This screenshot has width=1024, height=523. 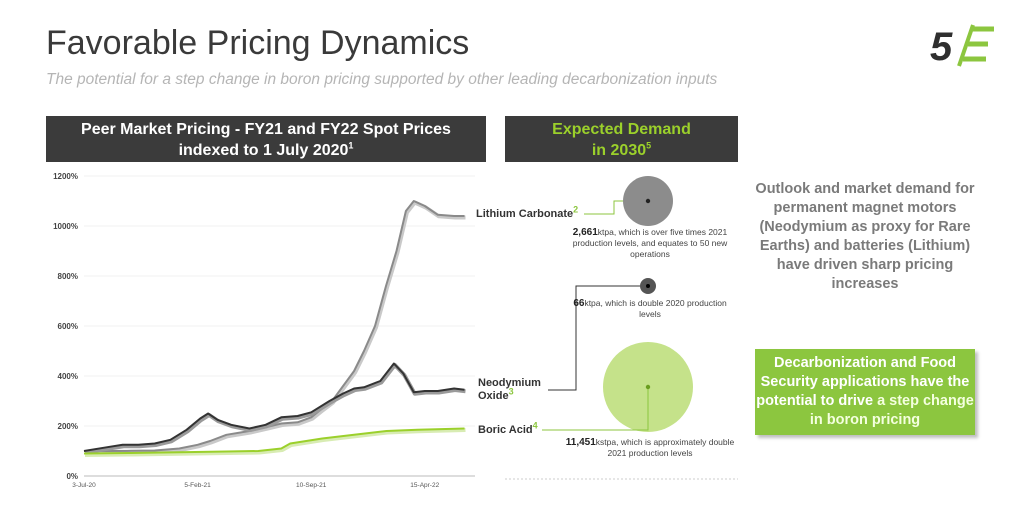 I want to click on y-tick-label: 800%, so click(x=68, y=276).